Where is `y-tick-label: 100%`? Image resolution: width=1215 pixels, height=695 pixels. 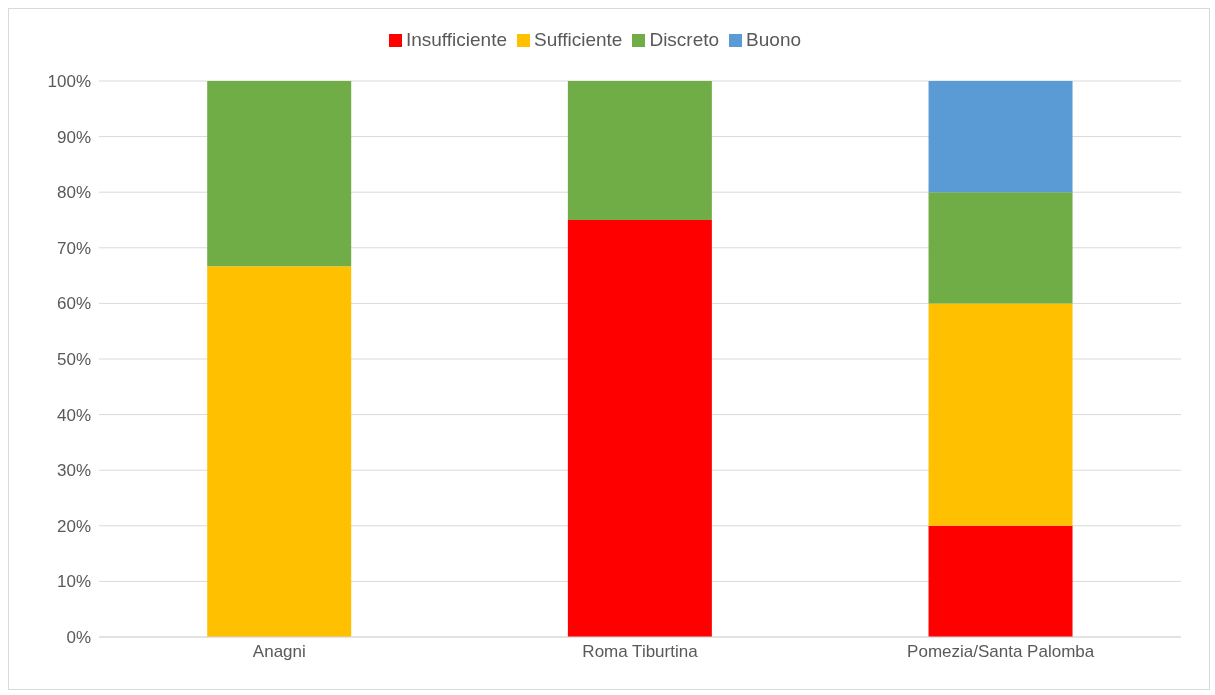 y-tick-label: 100% is located at coordinates (69, 82).